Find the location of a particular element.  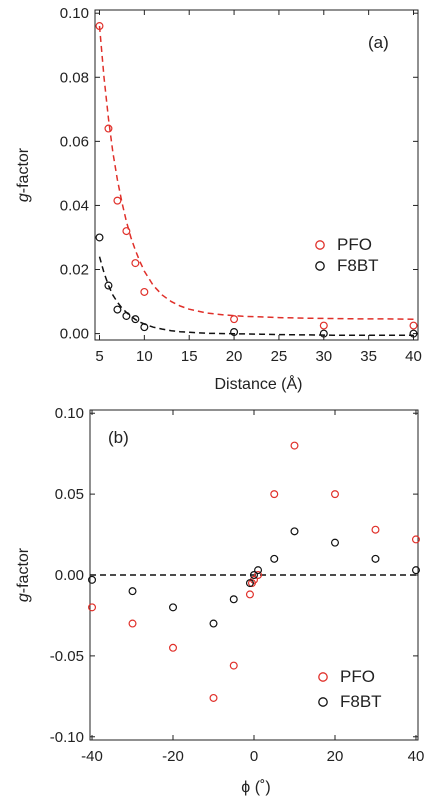

x-tick-label: 5 is located at coordinates (99, 356).